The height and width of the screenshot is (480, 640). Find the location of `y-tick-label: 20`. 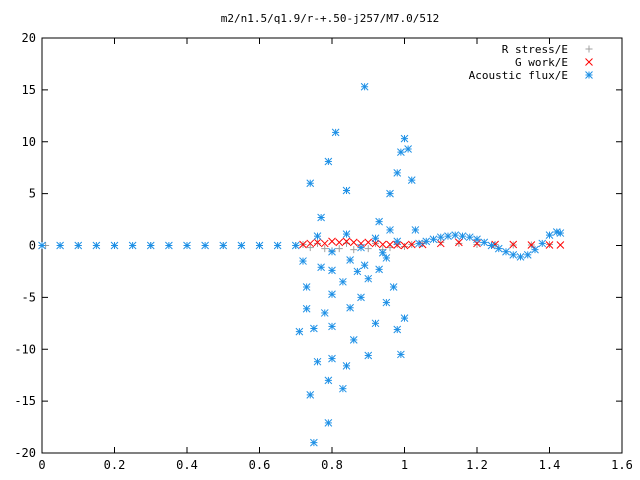

y-tick-label: 20 is located at coordinates (29, 38).